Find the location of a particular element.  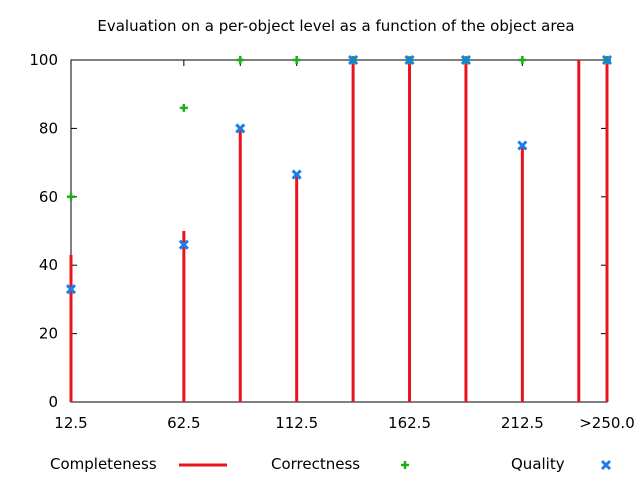

x-tick-label: 212.5 is located at coordinates (522, 423).